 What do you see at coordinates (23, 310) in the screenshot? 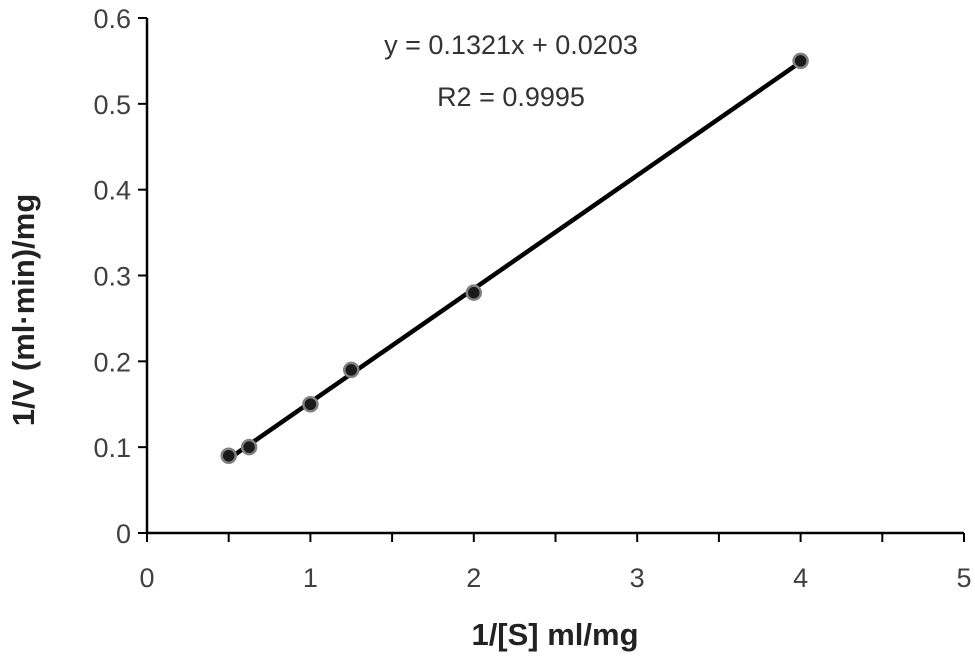
I see `y-axis-title: 1/V (ml·min)/mg` at bounding box center [23, 310].